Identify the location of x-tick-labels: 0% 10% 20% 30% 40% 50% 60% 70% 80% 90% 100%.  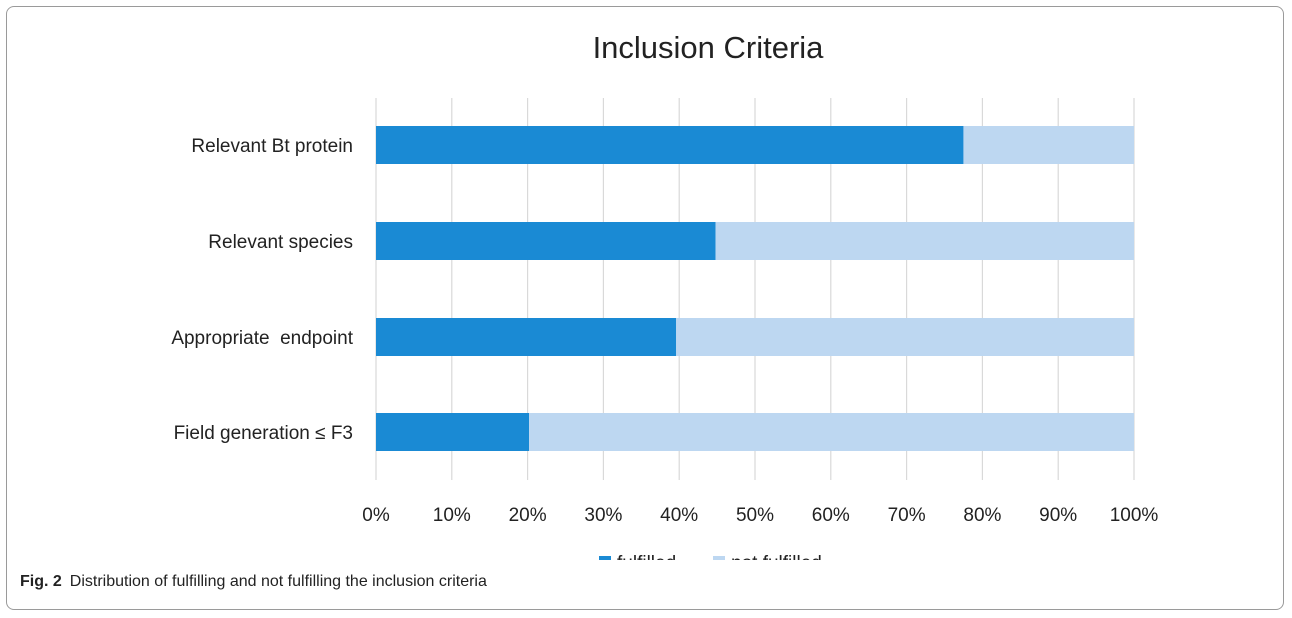
(760, 515).